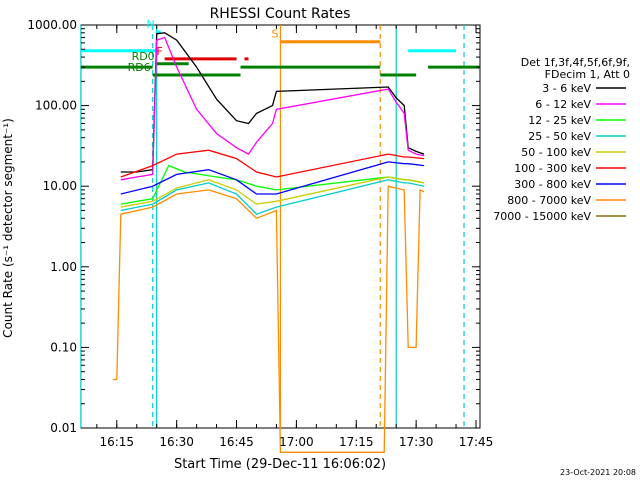 This screenshot has height=480, width=640. What do you see at coordinates (556, 152) in the screenshot?
I see `legend-entry-label: 50 - 100 keV` at bounding box center [556, 152].